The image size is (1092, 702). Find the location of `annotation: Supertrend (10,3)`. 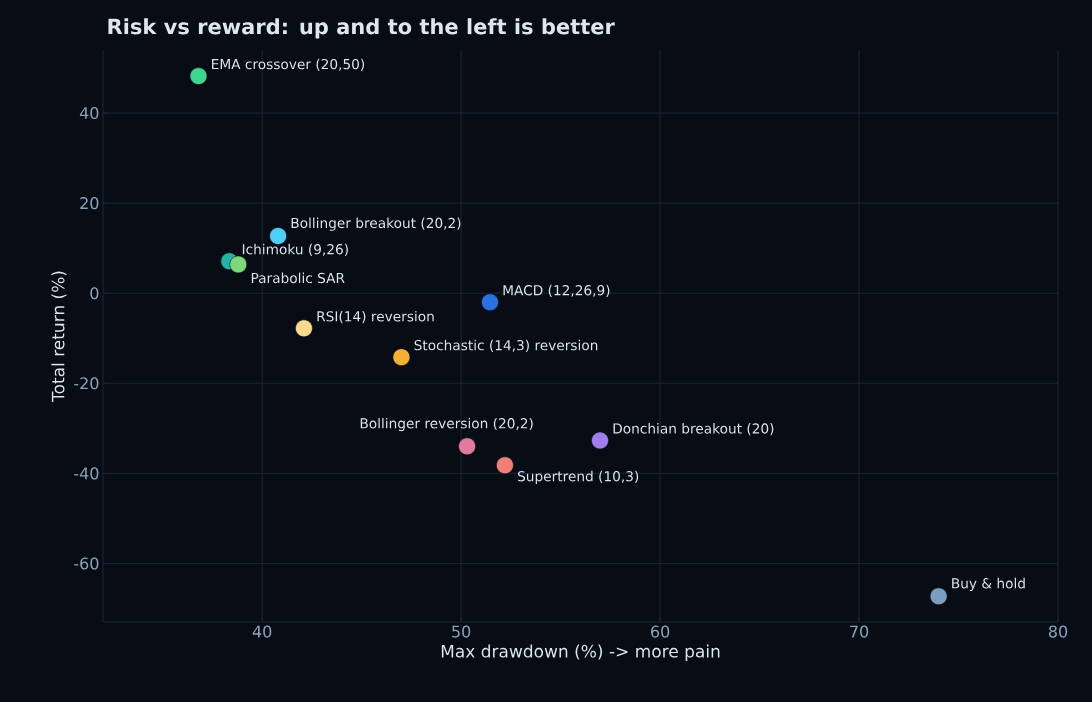

annotation: Supertrend (10,3) is located at coordinates (578, 477).